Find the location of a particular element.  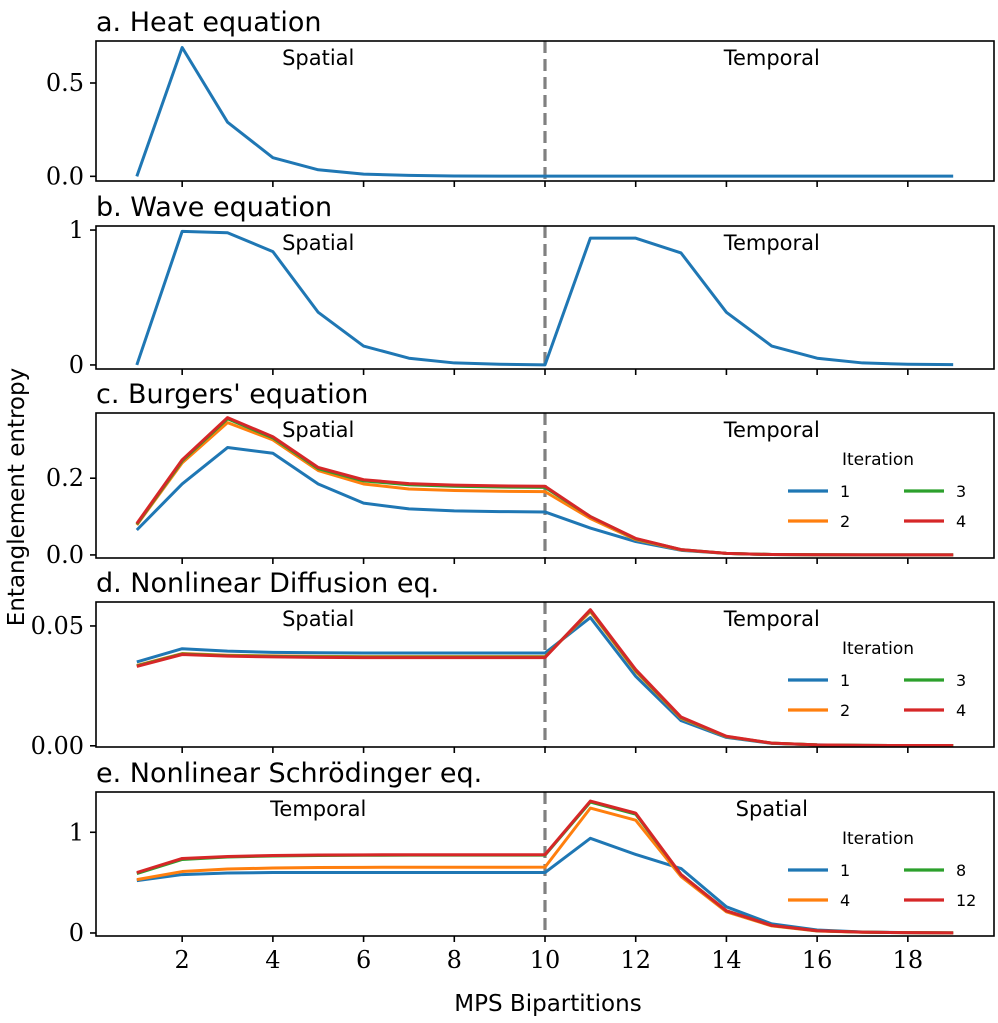

panel-c-title: c. Burgers' equation is located at coordinates (232, 394).